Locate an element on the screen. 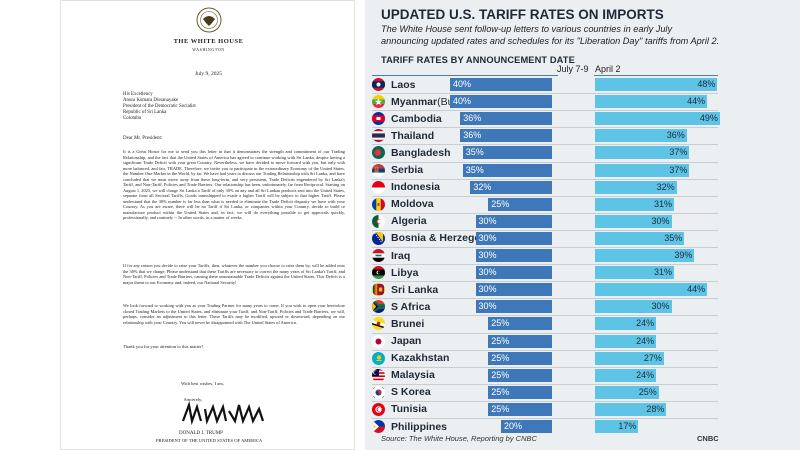  country-name: Japan is located at coordinates (406, 341).